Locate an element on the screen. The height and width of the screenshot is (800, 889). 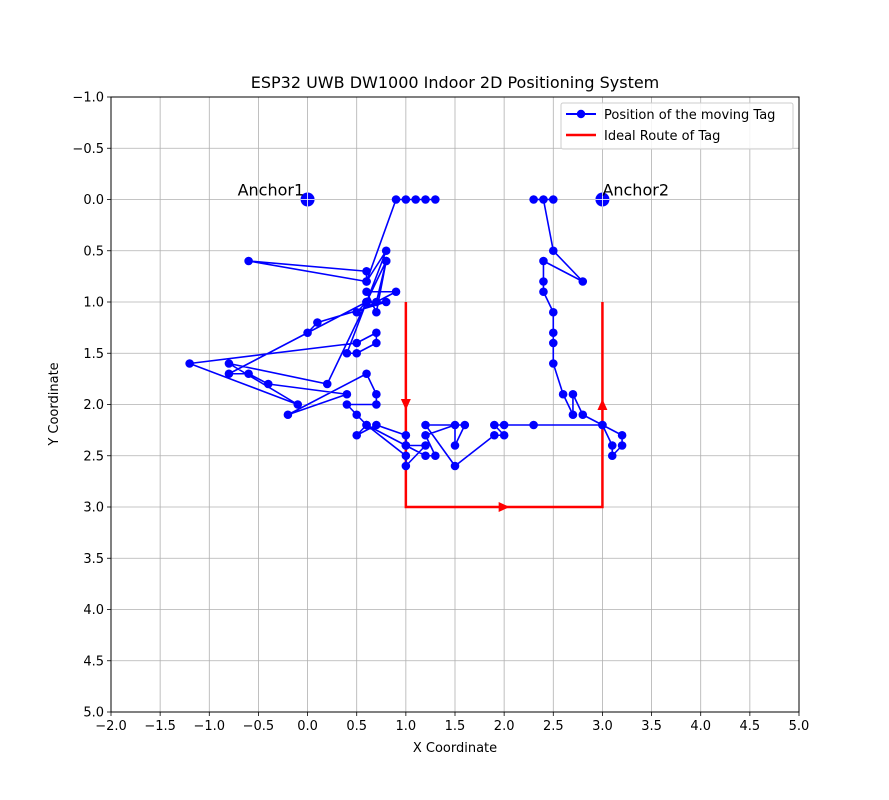
x-tick-label: 4.0 is located at coordinates (700, 726).